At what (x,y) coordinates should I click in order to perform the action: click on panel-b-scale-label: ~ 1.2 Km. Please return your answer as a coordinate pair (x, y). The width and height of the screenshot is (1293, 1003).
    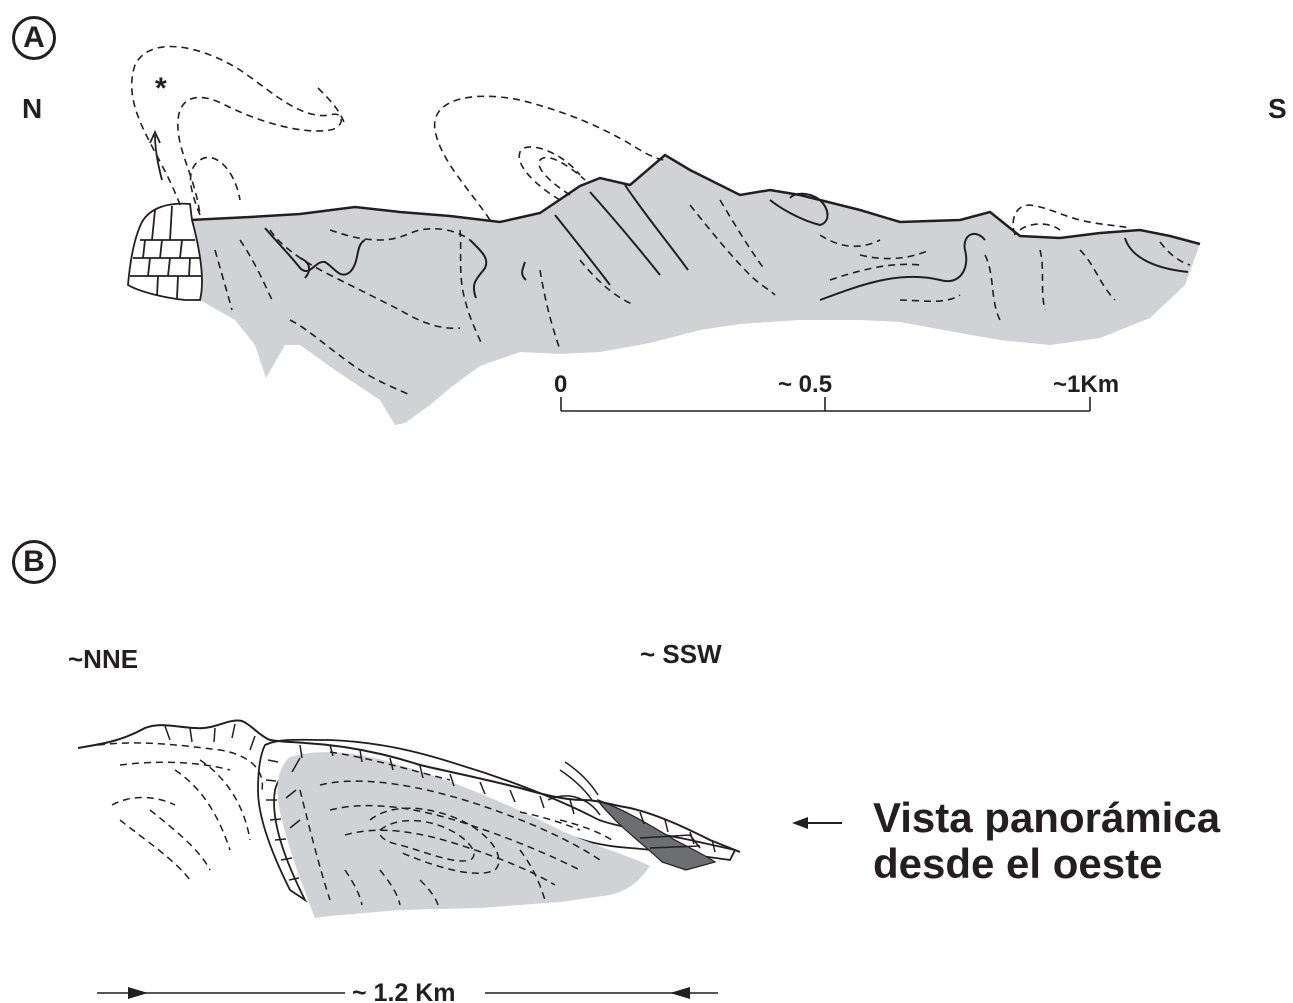
    Looking at the image, I should click on (404, 991).